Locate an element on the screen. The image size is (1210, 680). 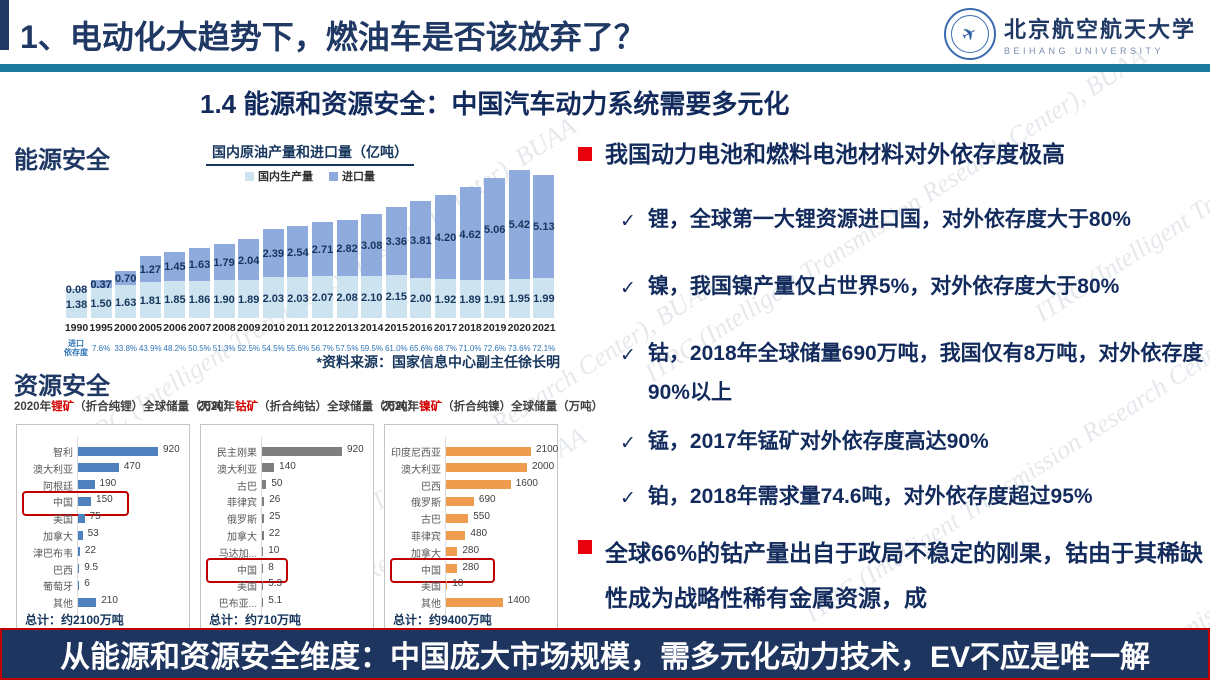
dependency-value: 71.0% is located at coordinates (470, 348).